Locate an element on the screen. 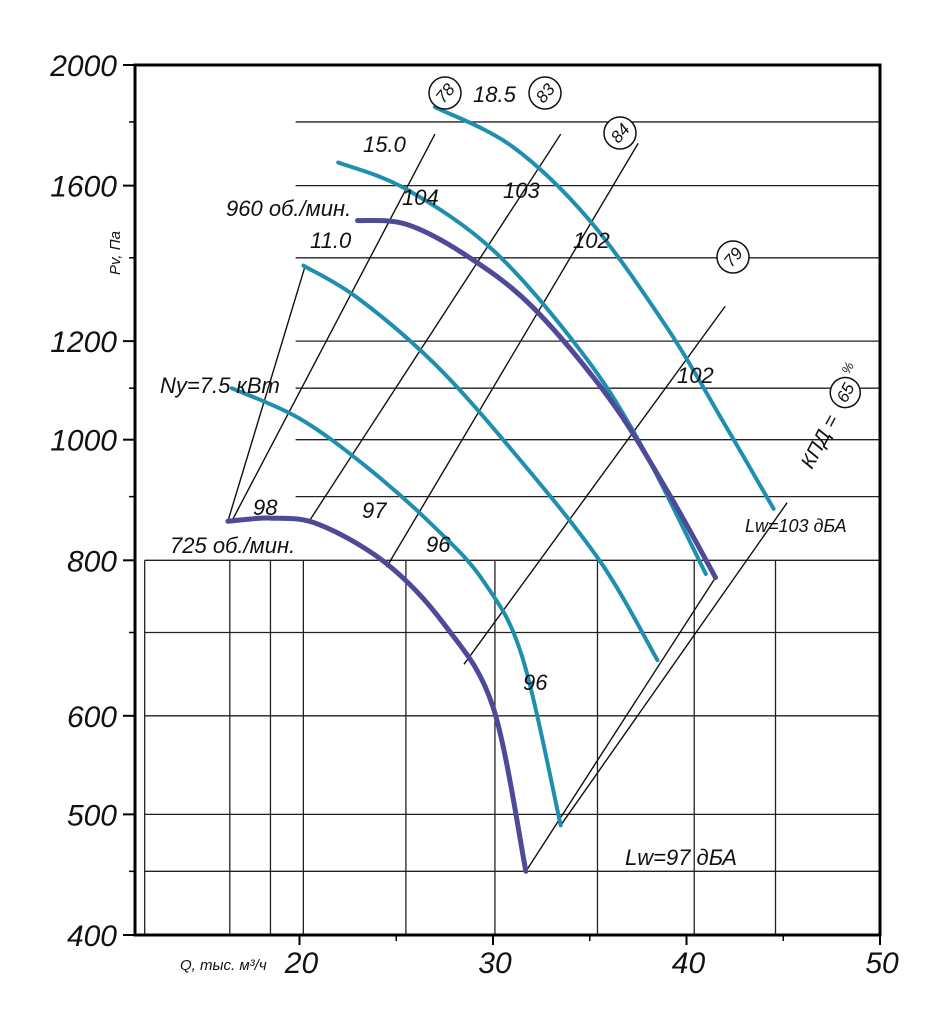  y-tick-label-400: 400 is located at coordinates (92, 936).